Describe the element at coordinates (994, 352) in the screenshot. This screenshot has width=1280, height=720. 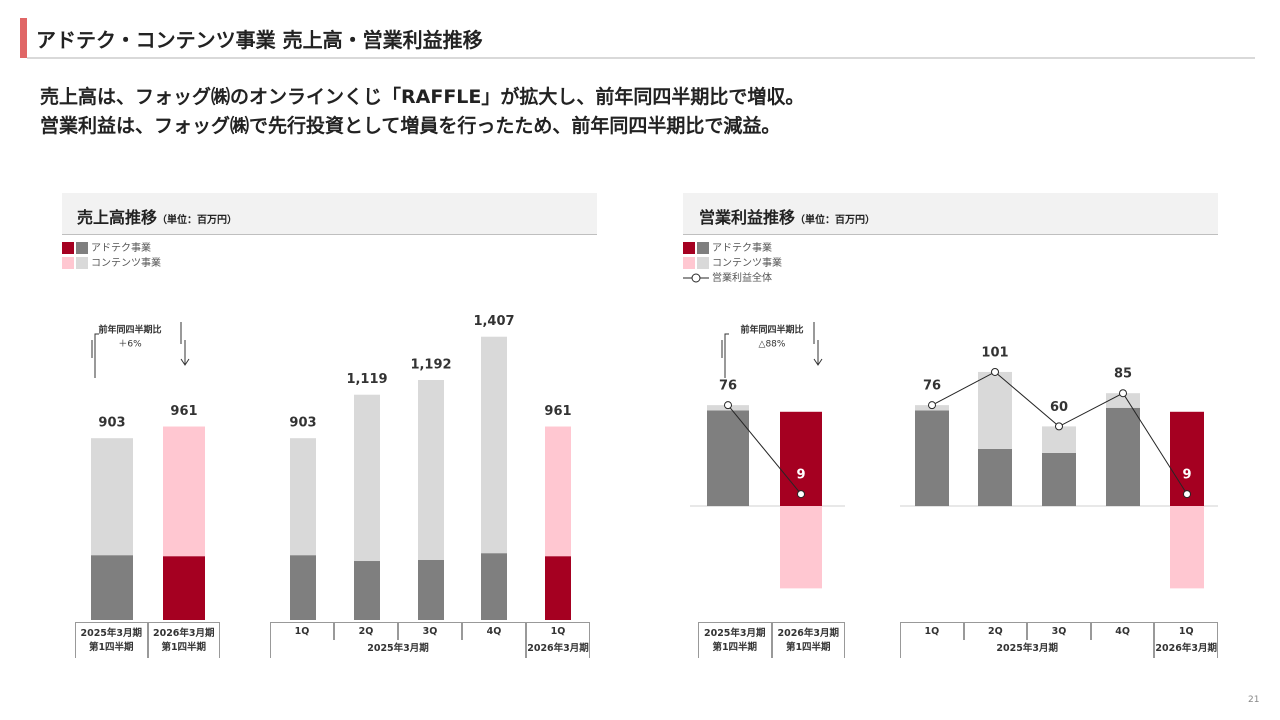
I see `line-label: 101` at that location.